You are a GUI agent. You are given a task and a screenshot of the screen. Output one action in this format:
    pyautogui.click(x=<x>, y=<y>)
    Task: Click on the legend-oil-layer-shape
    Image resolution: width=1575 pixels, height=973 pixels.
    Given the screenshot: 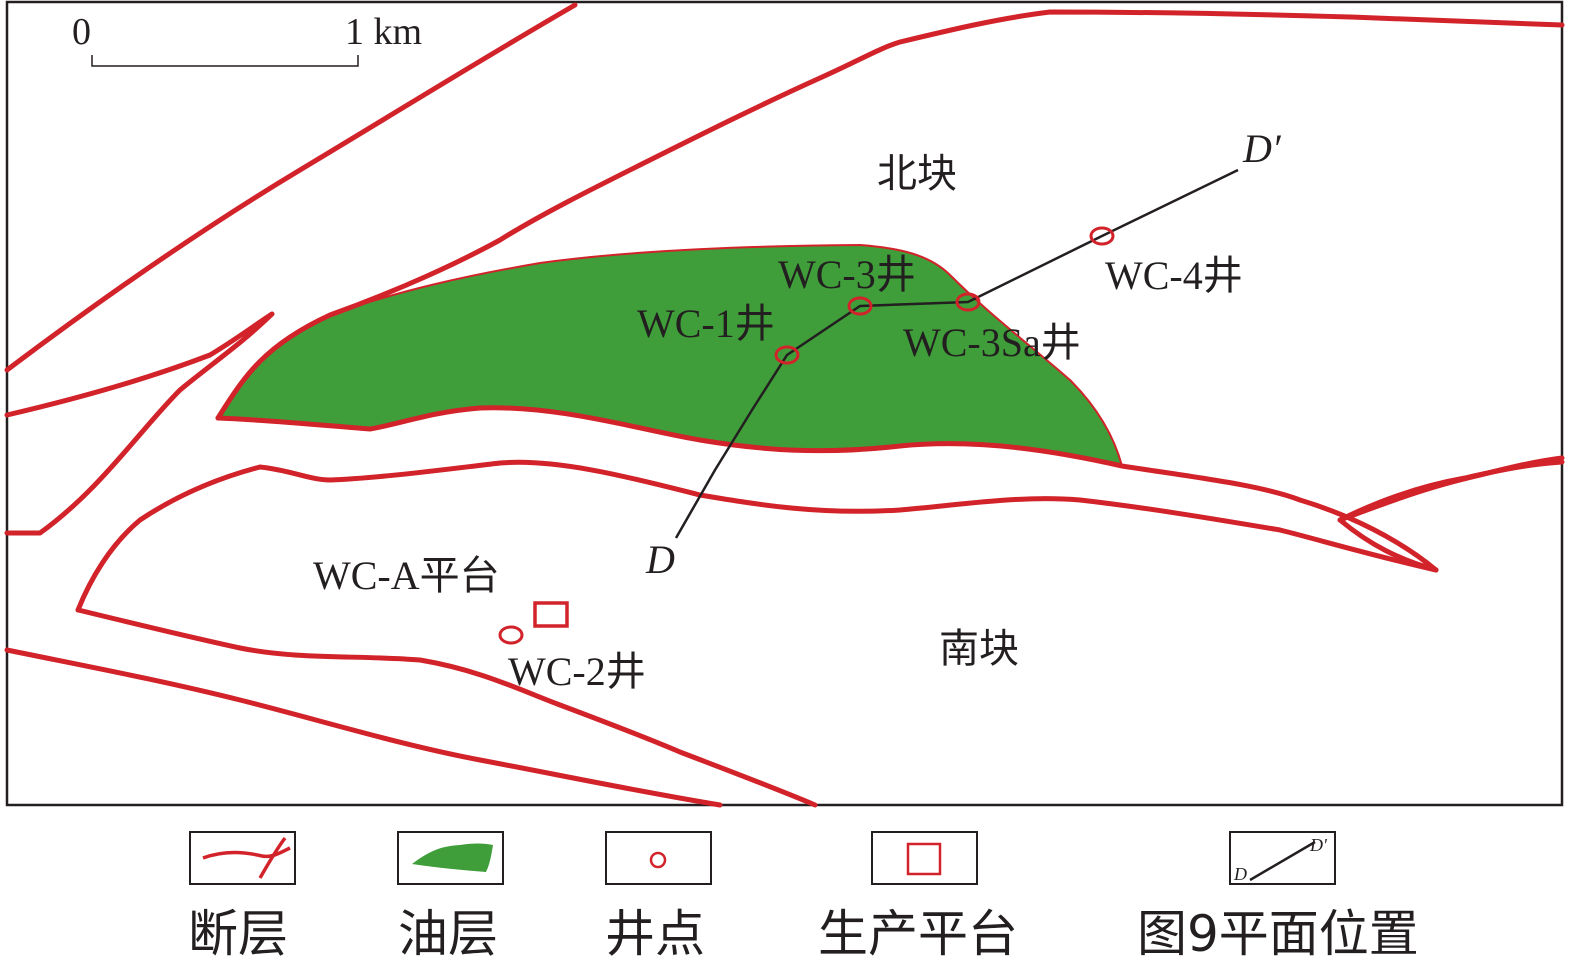 What is the action you would take?
    pyautogui.click(x=452, y=857)
    